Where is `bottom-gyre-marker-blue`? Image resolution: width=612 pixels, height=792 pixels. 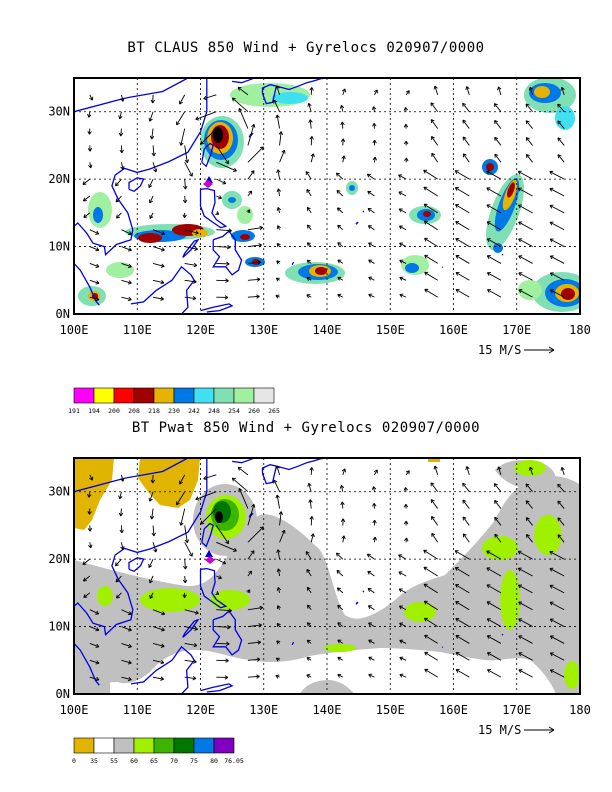 bottom-gyre-marker-blue is located at coordinates (209, 553).